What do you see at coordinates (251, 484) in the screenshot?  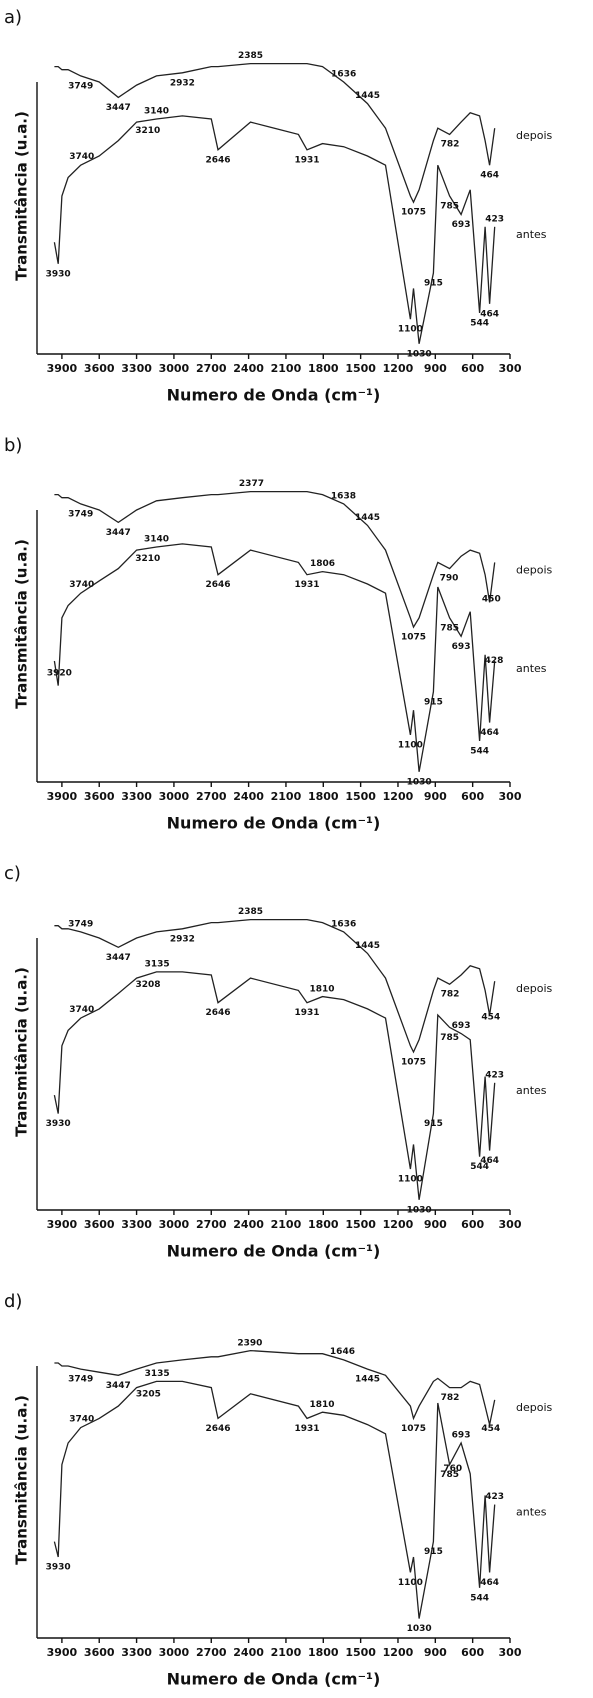 I see `peak-label: 2377` at bounding box center [251, 484].